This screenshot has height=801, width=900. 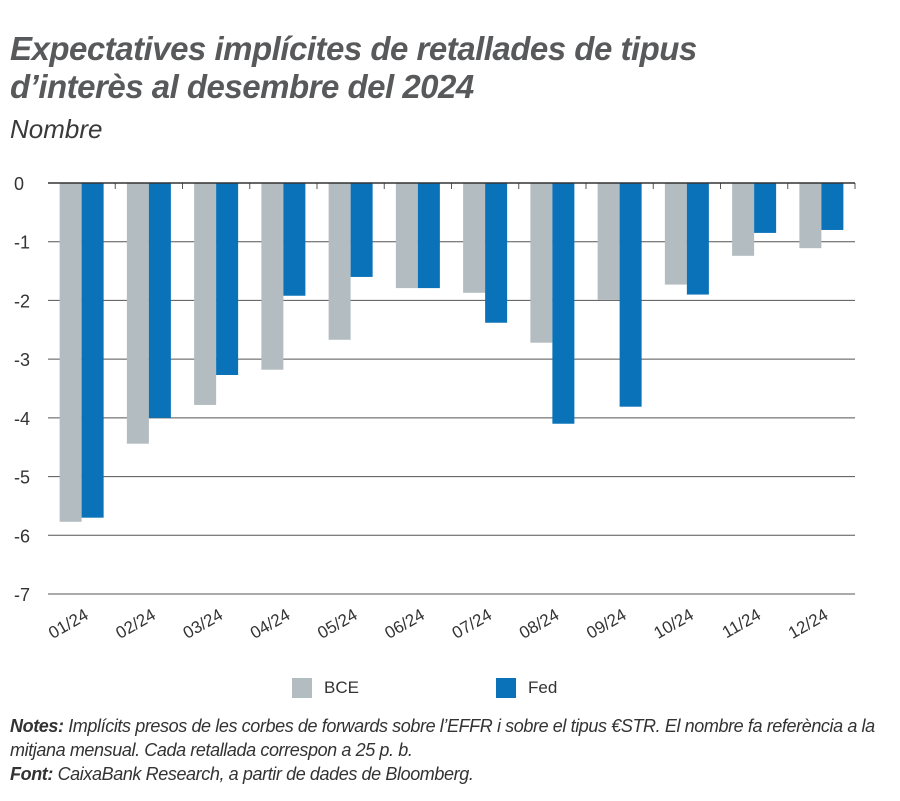 I want to click on notes-label: Notes:, so click(x=37, y=726).